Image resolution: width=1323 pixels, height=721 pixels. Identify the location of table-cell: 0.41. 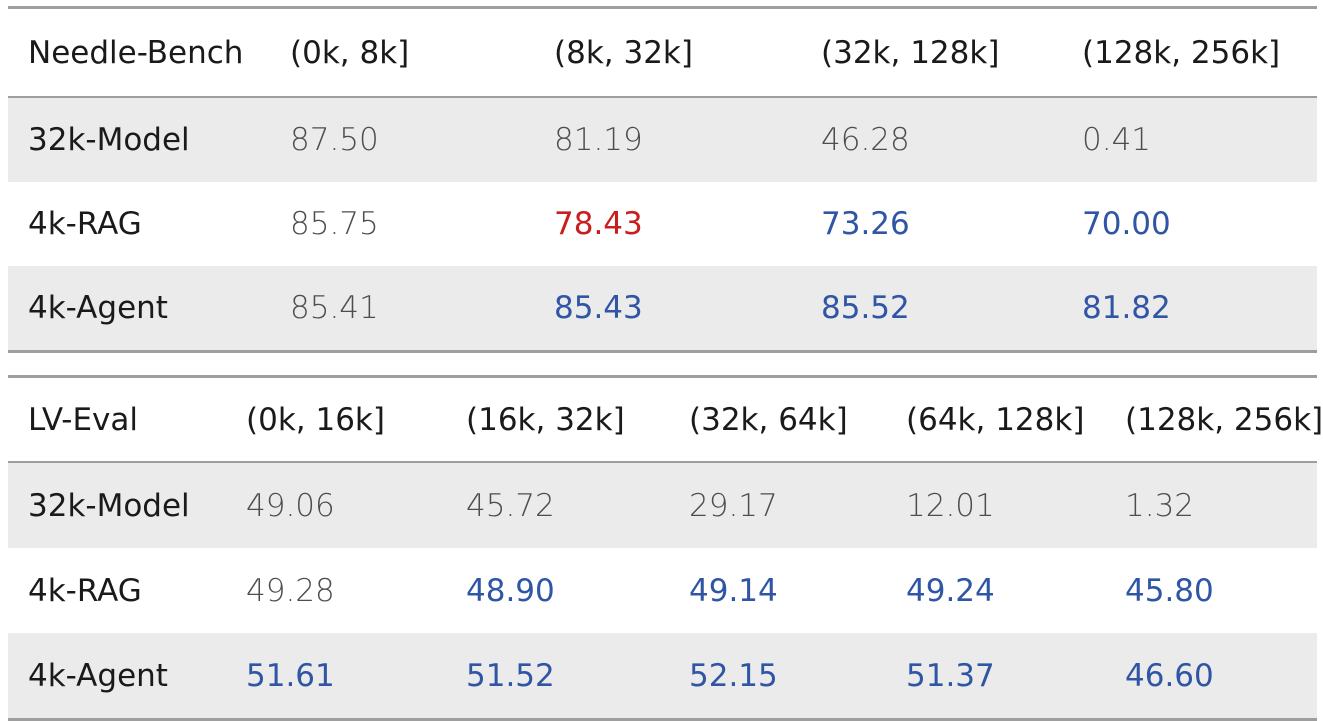
(1117, 140).